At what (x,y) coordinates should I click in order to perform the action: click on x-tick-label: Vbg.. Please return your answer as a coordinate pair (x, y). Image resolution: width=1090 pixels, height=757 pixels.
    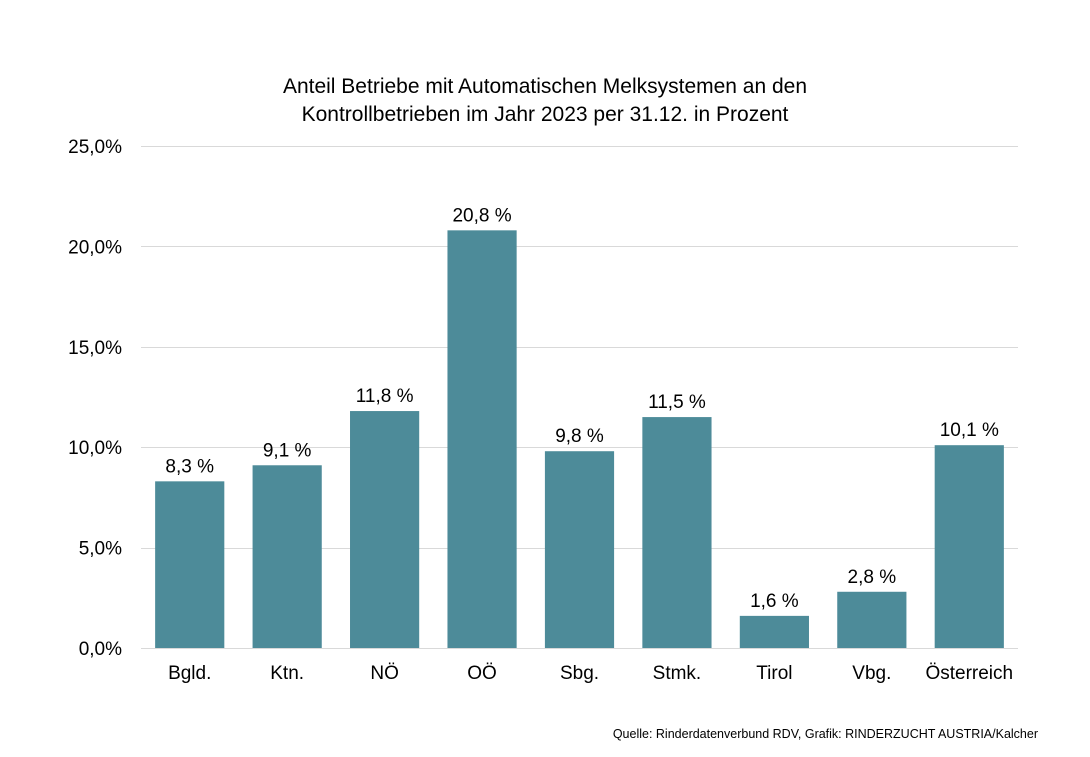
    Looking at the image, I should click on (871, 673).